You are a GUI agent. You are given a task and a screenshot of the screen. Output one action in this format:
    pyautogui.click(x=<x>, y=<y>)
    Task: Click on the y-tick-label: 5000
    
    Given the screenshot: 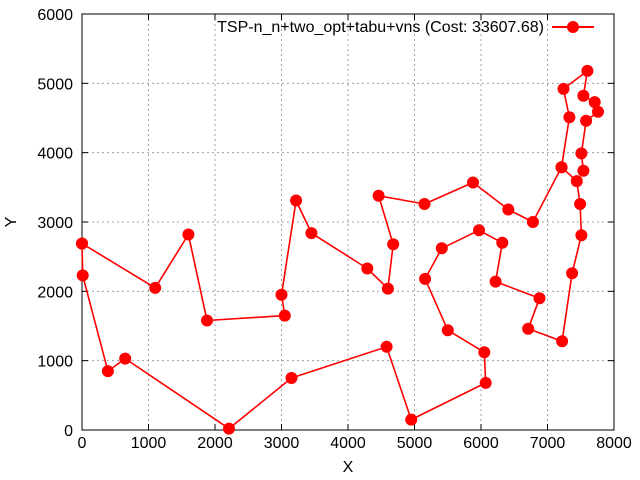 What is the action you would take?
    pyautogui.click(x=55, y=84)
    